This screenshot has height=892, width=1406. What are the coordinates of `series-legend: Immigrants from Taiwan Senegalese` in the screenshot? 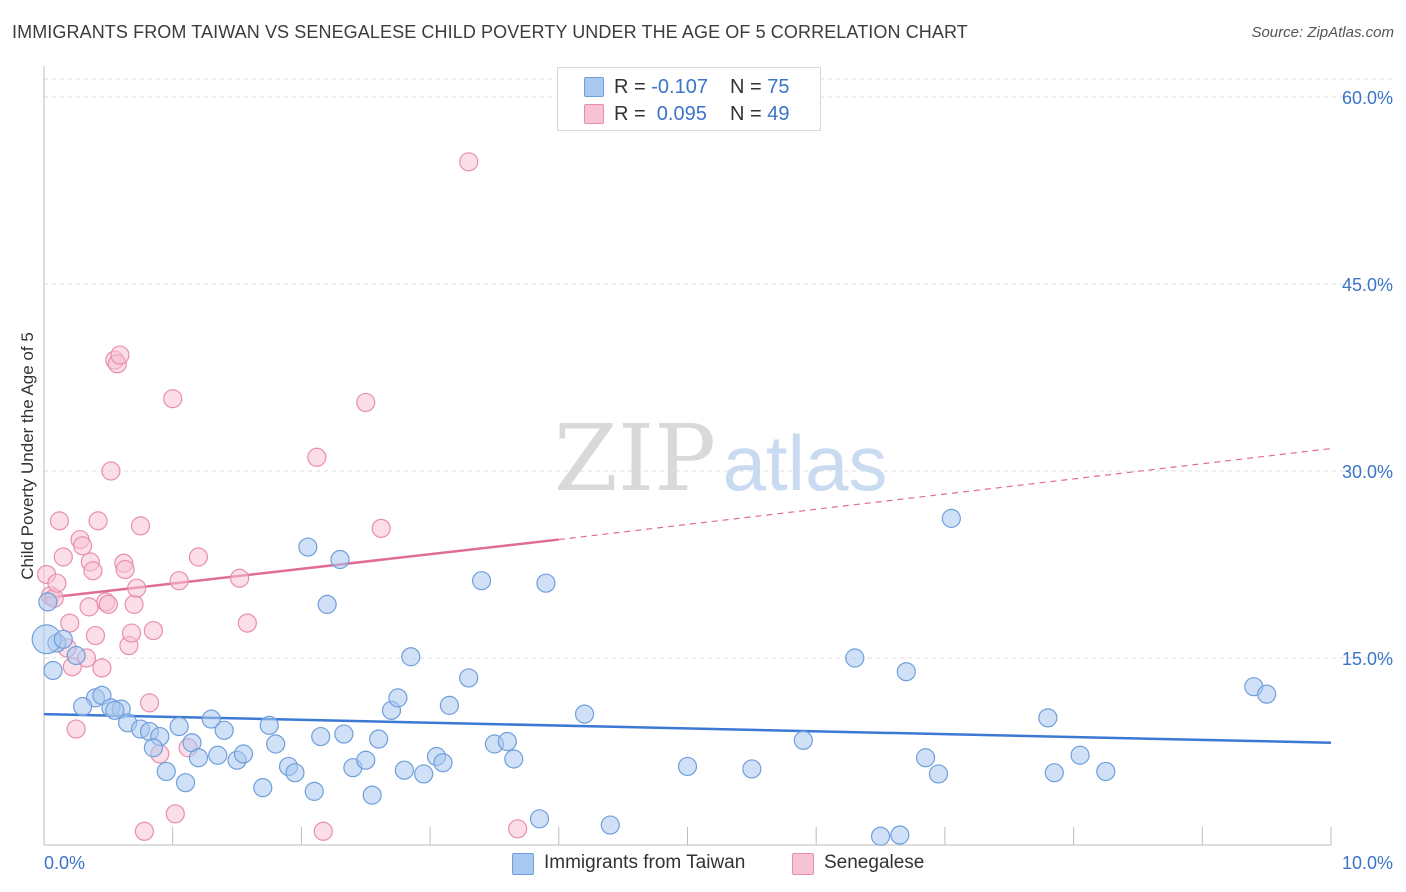 It's located at (703, 865).